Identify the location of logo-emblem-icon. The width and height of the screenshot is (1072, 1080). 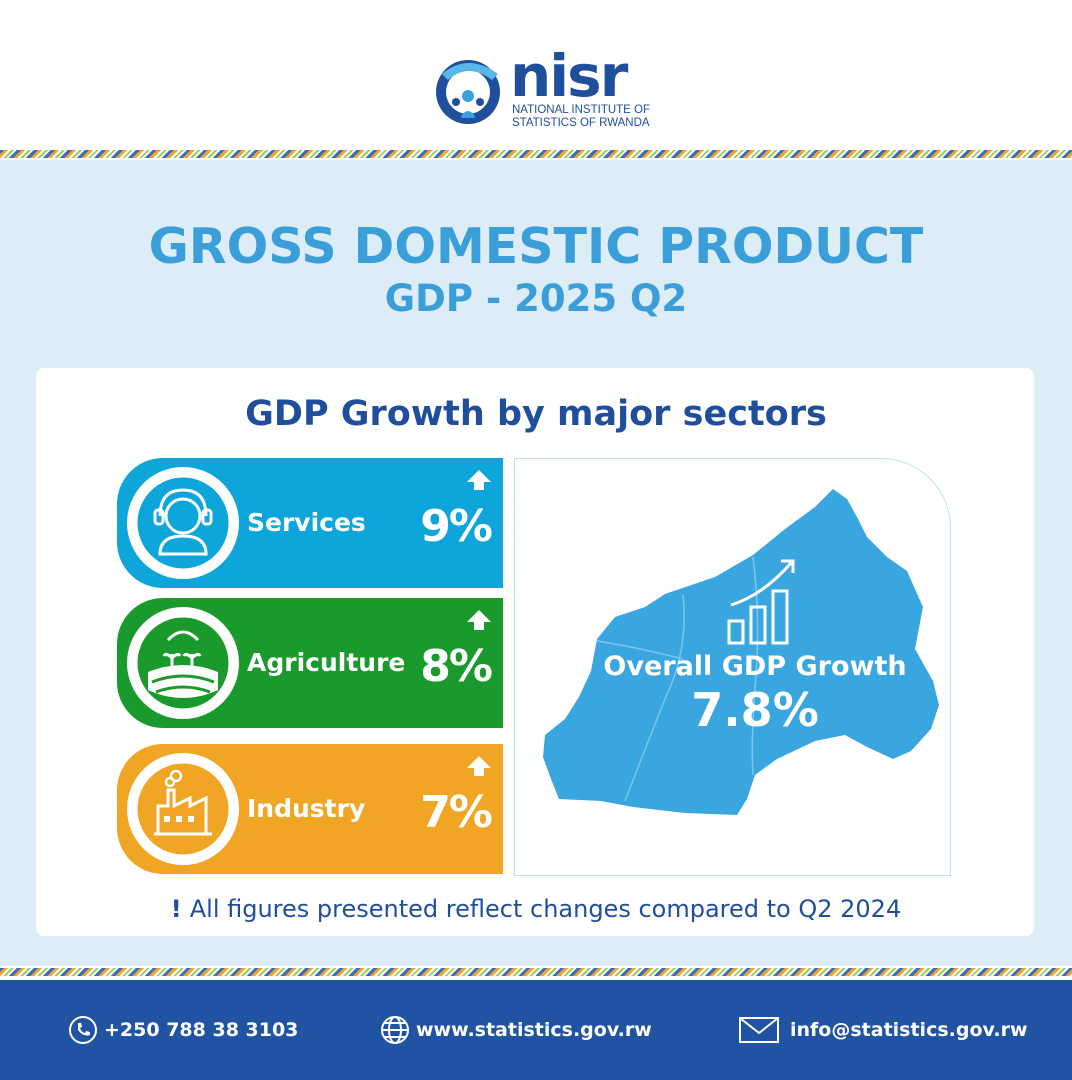
(468, 92).